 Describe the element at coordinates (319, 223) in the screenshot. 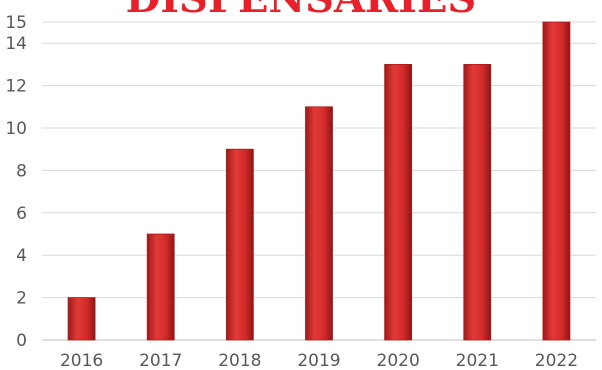

I see `bar-2019` at that location.